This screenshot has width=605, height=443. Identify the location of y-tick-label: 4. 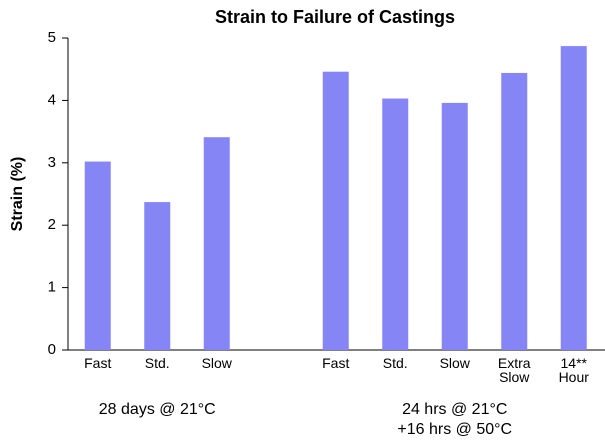
(52, 99).